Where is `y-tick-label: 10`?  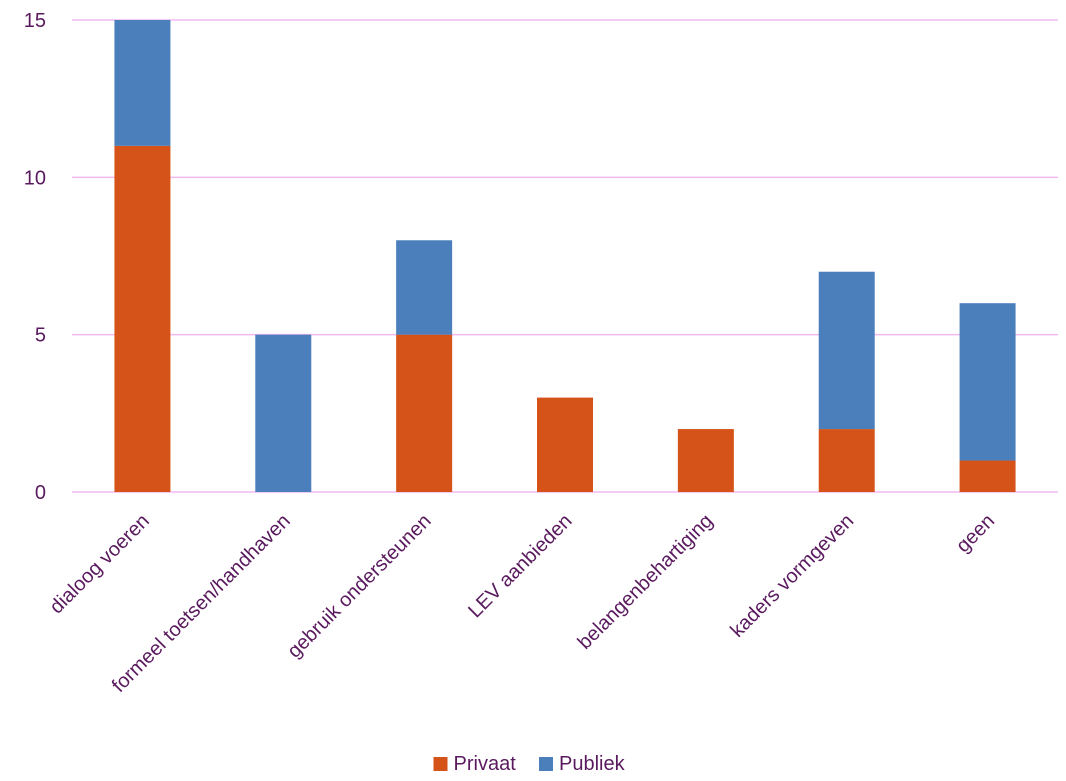
y-tick-label: 10 is located at coordinates (35, 178).